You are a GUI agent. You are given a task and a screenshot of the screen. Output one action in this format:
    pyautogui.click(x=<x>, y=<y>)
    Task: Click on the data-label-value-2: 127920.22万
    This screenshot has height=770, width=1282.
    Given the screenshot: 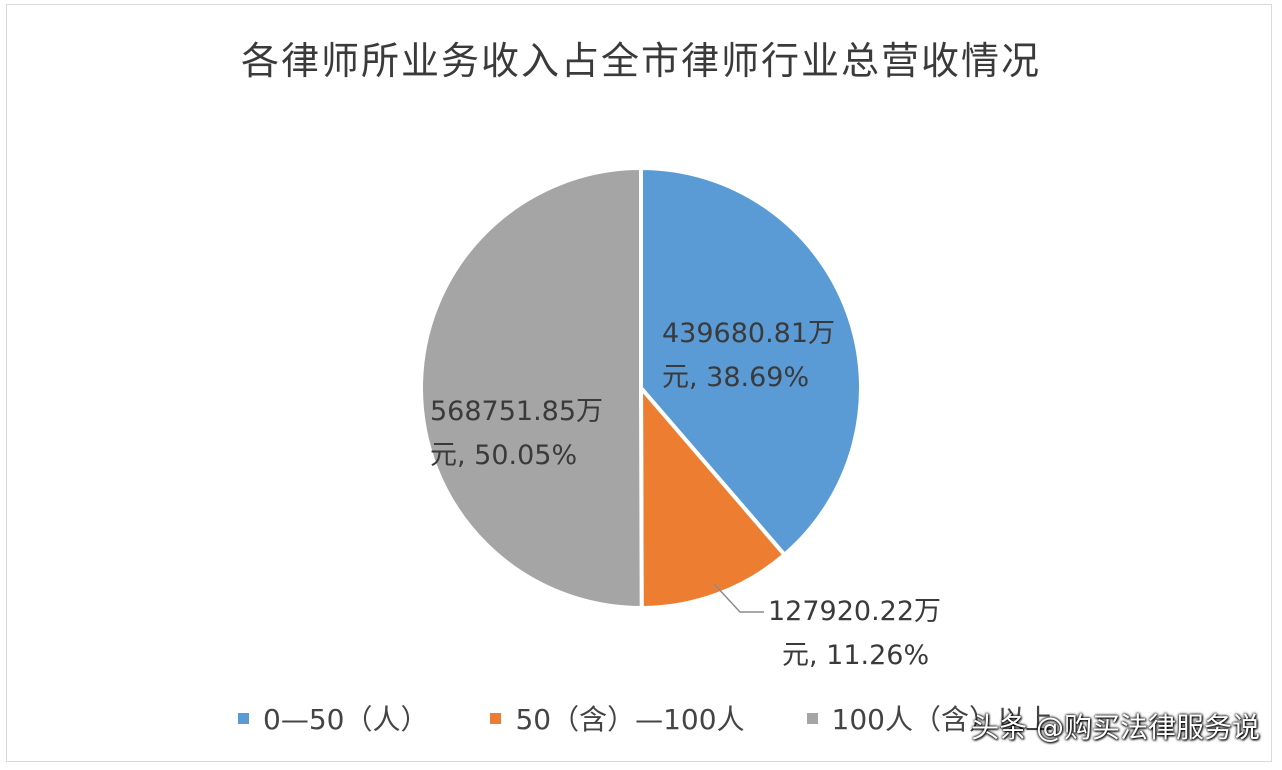 What is the action you would take?
    pyautogui.click(x=854, y=611)
    